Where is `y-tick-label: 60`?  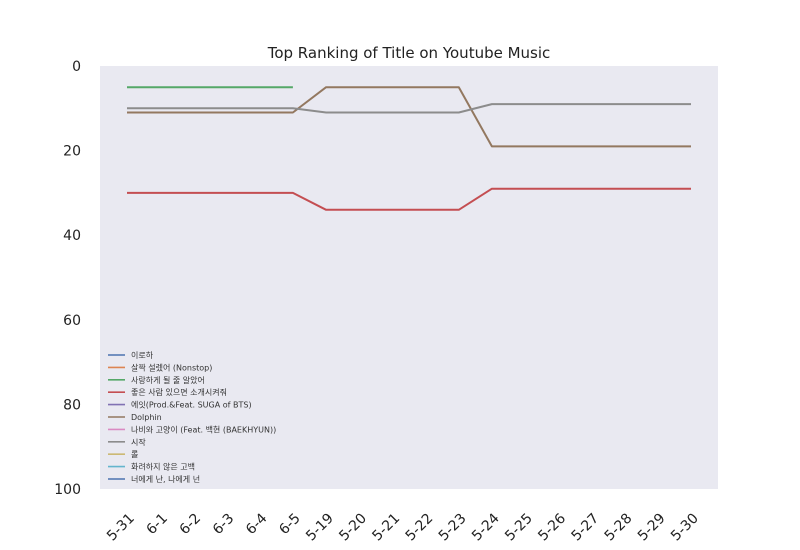 y-tick-label: 60 is located at coordinates (72, 321).